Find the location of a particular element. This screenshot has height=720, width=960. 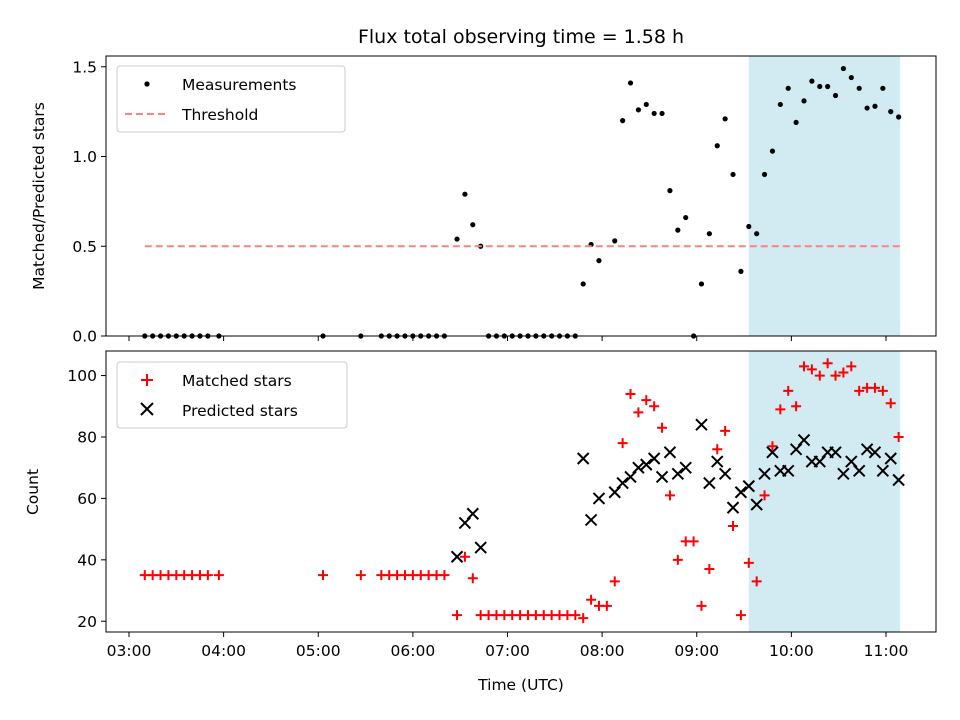

x-tick-label-1: 04:00 is located at coordinates (223, 651).